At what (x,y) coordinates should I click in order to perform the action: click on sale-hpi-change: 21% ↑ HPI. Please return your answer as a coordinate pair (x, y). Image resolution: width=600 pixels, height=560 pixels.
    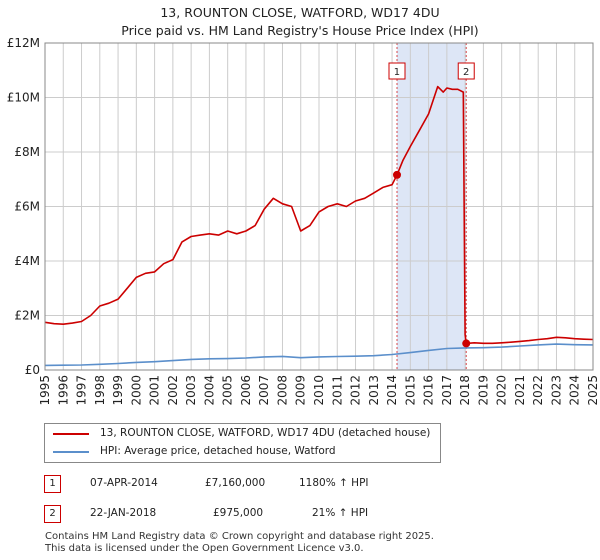
    Looking at the image, I should click on (340, 513).